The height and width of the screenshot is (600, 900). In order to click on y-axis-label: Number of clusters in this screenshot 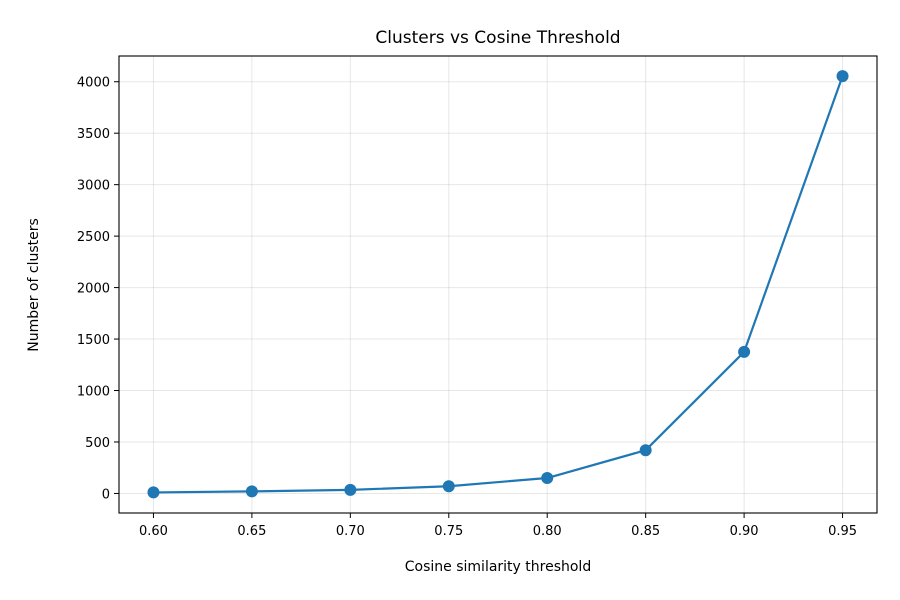, I will do `click(34, 285)`.